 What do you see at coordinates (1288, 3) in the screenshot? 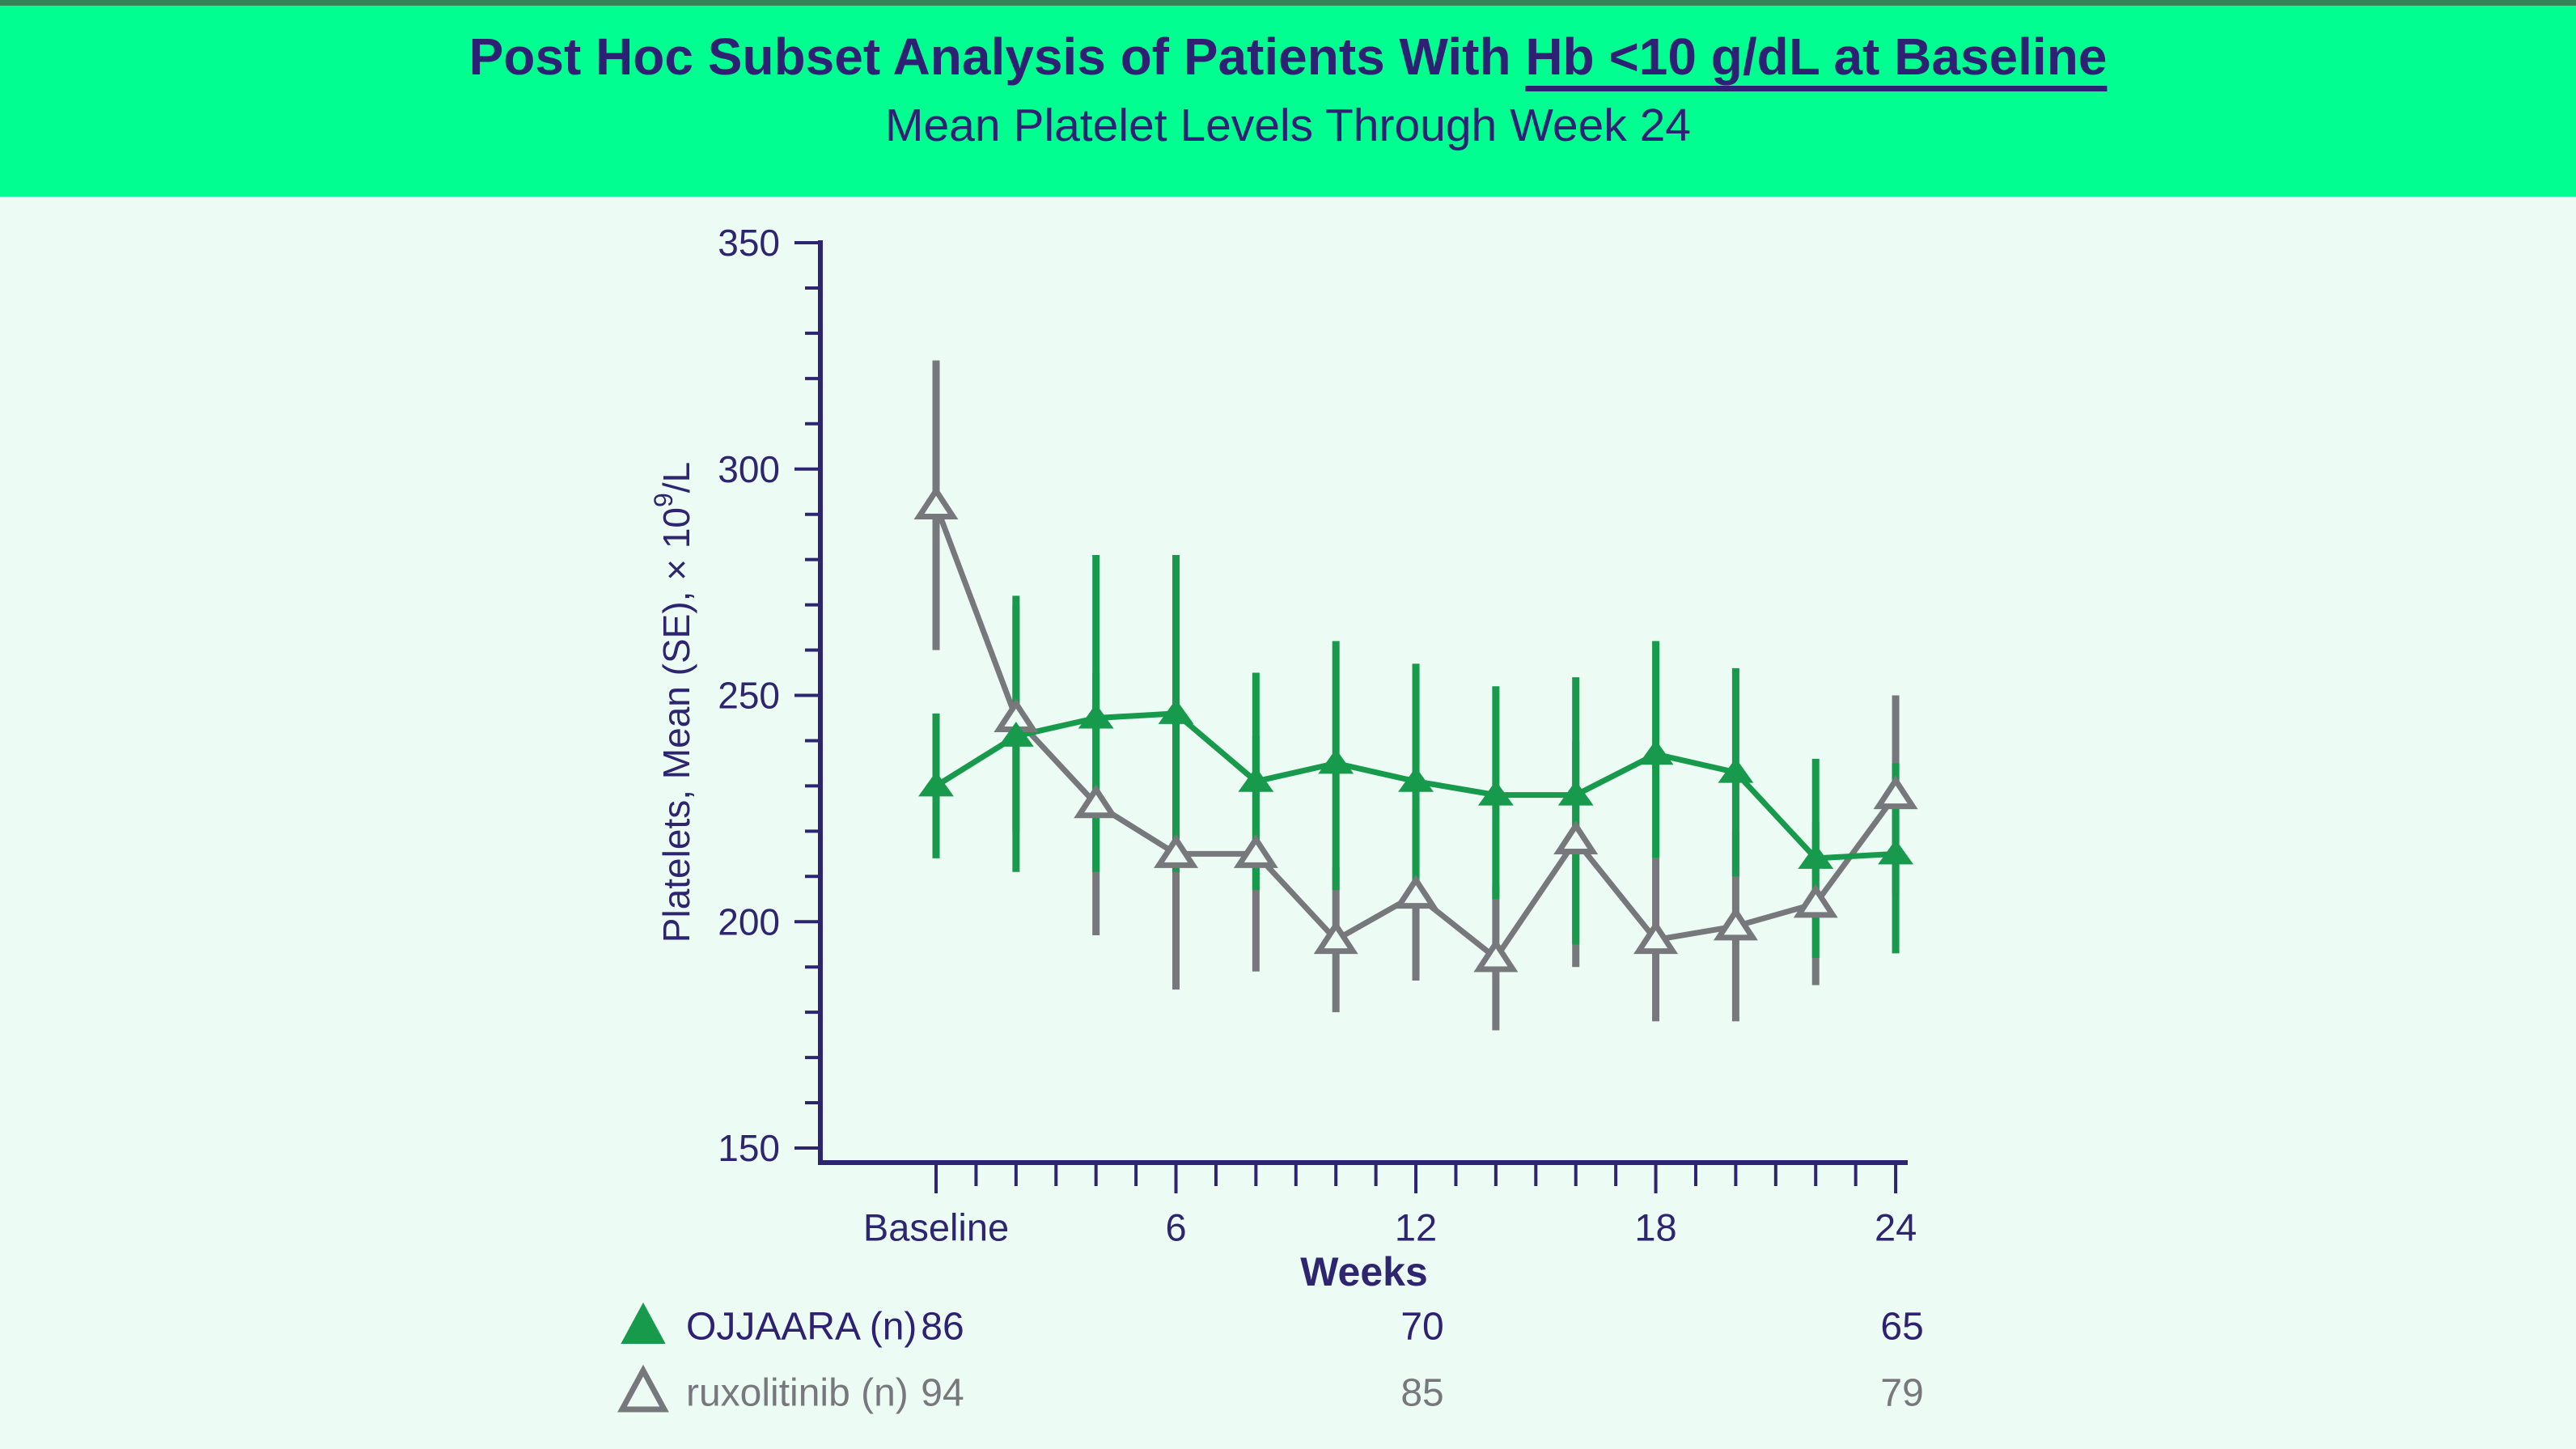
I see `banner-top-strip` at bounding box center [1288, 3].